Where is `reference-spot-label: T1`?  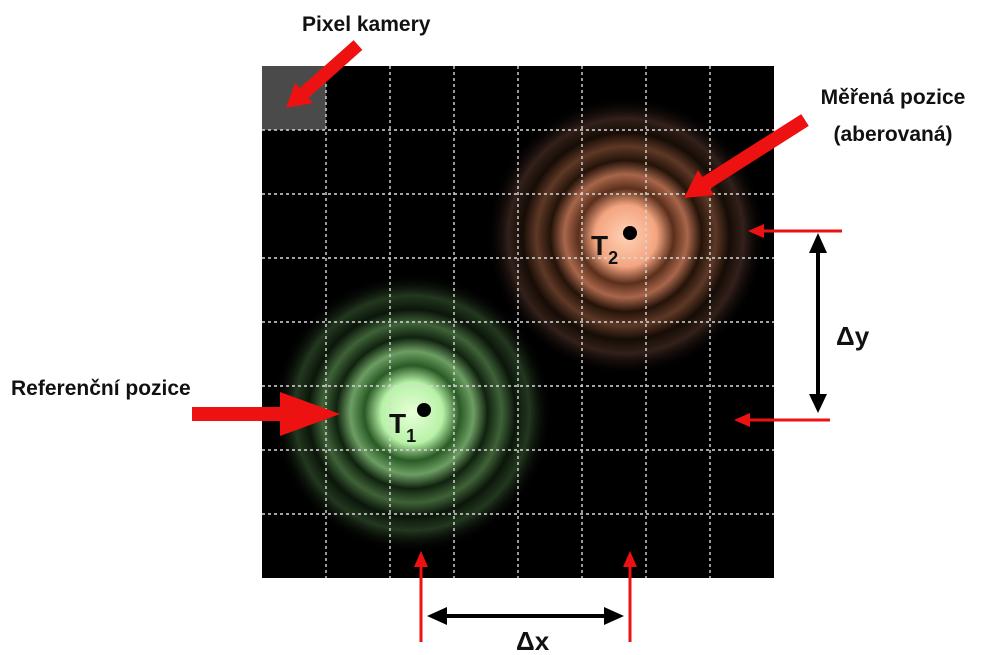 reference-spot-label: T1 is located at coordinates (402, 427).